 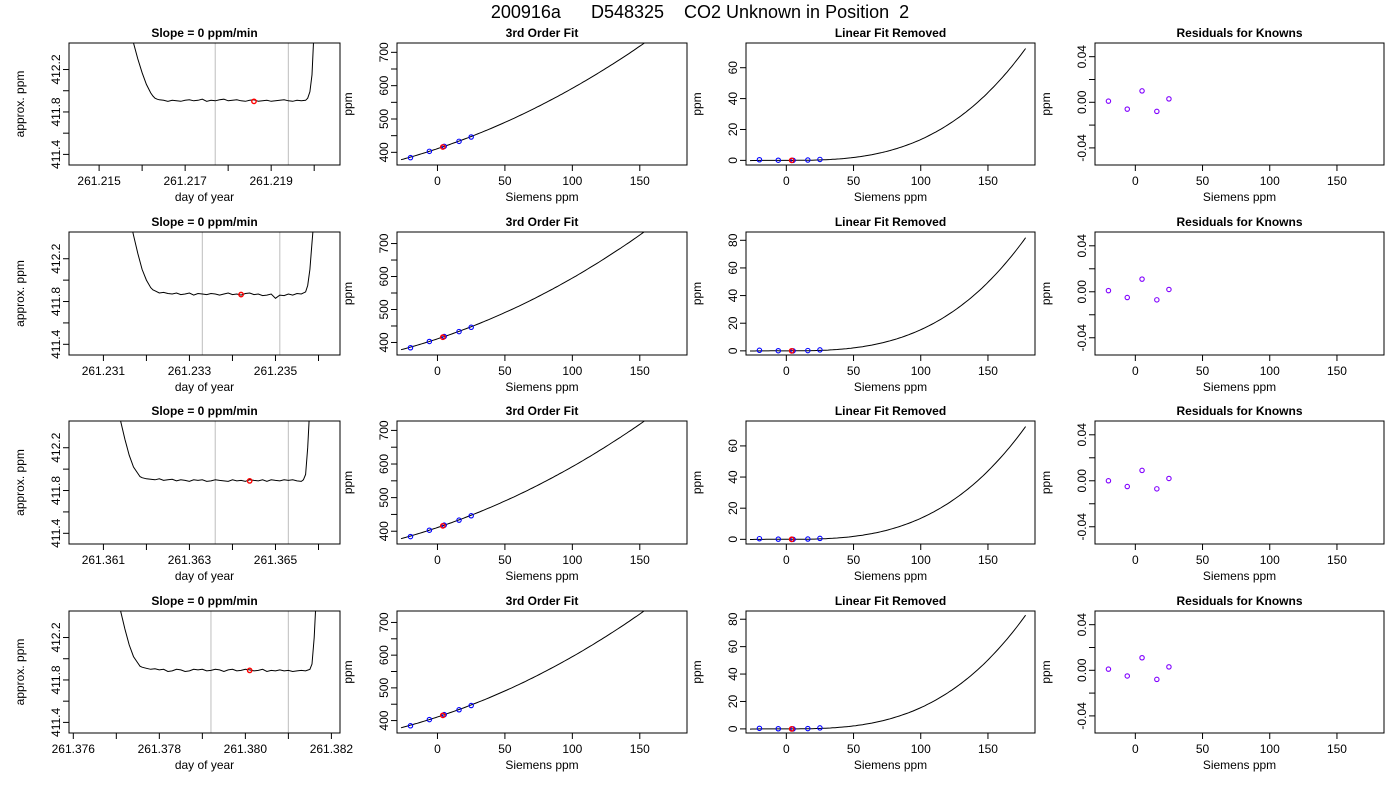 What do you see at coordinates (56, 153) in the screenshot?
I see `y-tick-label: 411.4` at bounding box center [56, 153].